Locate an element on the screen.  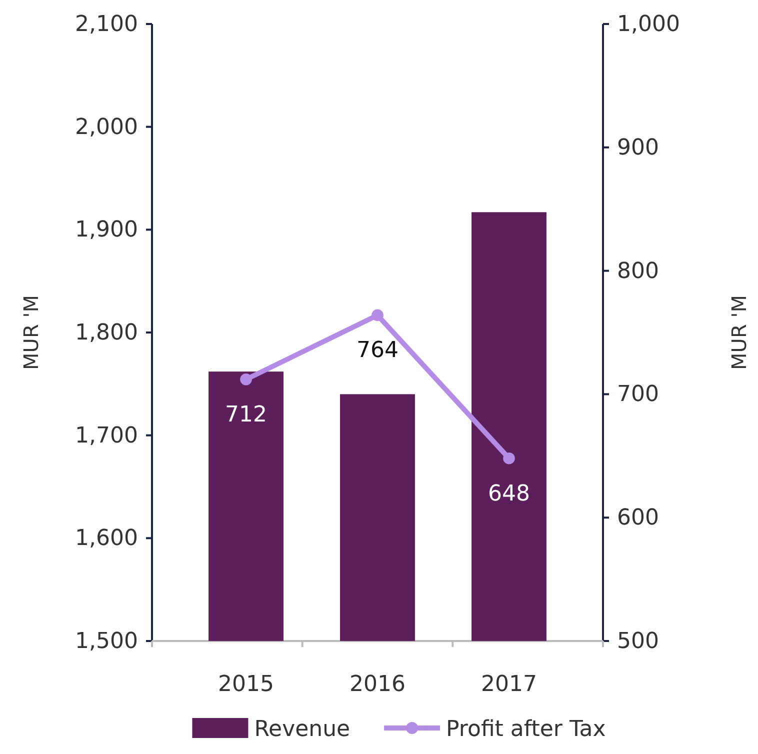
data-label: 764 is located at coordinates (377, 351).